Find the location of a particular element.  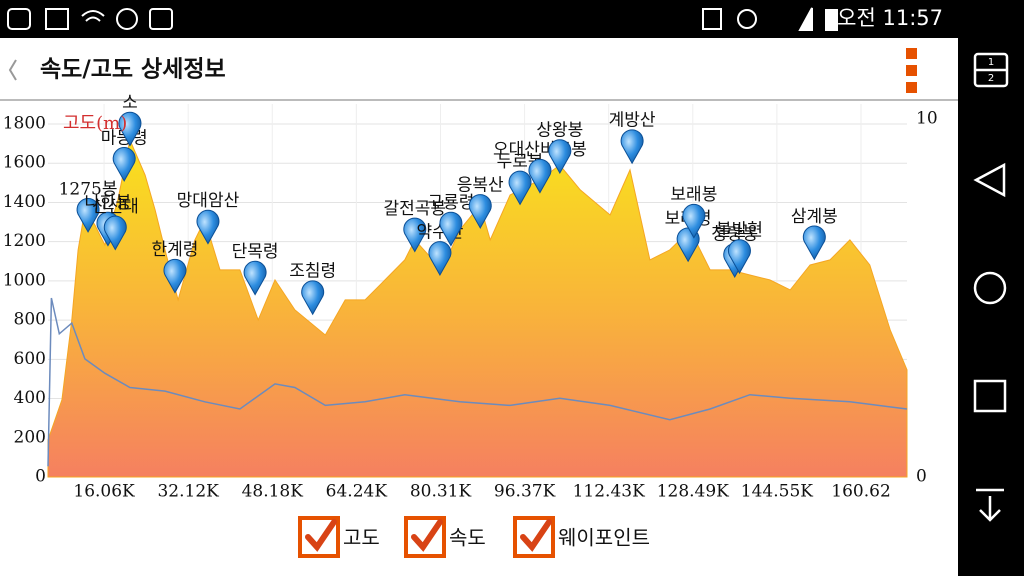

waypoint-label: 갈전곡봉 is located at coordinates (415, 209).